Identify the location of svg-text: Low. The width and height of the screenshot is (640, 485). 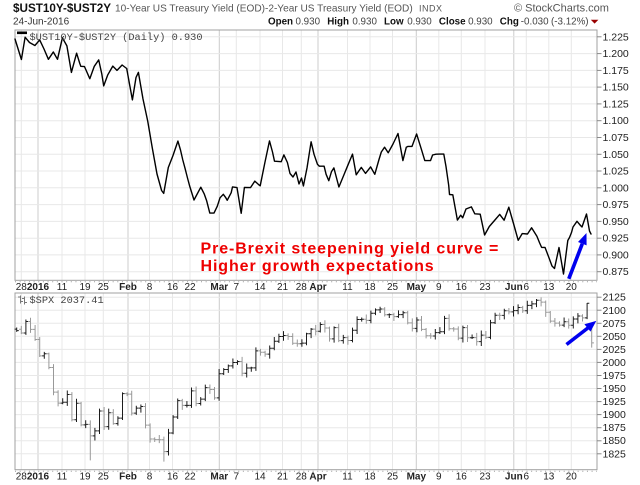
(394, 22).